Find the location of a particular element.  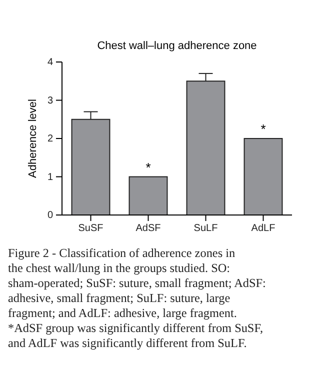

y-tick-label: 0 is located at coordinates (50, 216).